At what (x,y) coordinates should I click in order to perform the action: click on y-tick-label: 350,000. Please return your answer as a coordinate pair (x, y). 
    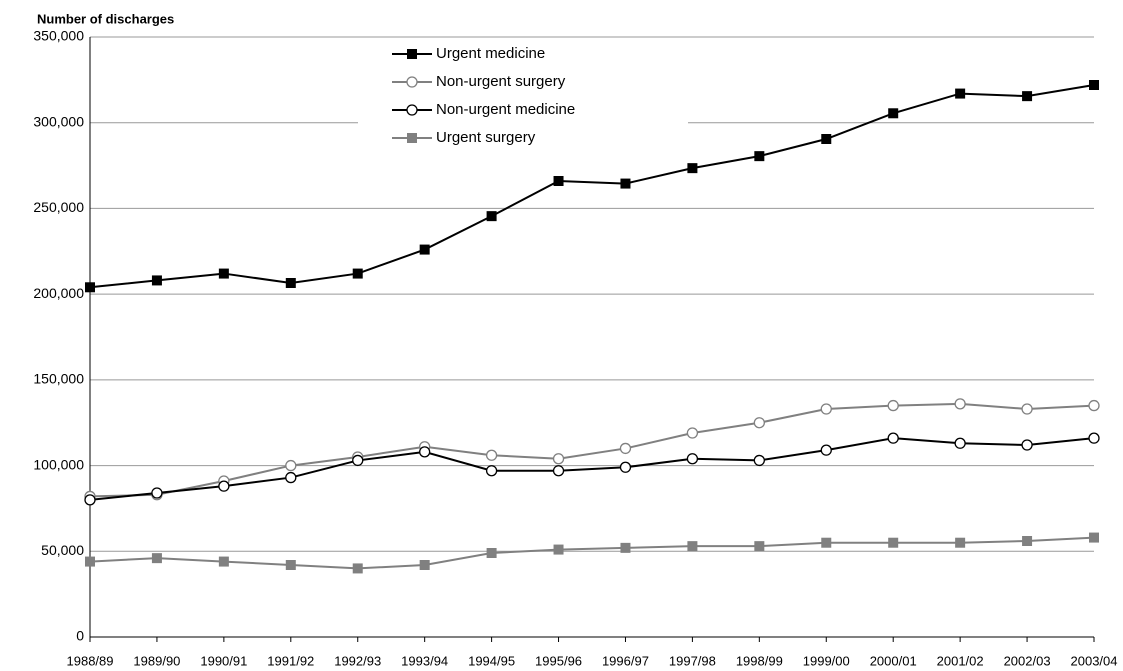
    Looking at the image, I should click on (58, 36).